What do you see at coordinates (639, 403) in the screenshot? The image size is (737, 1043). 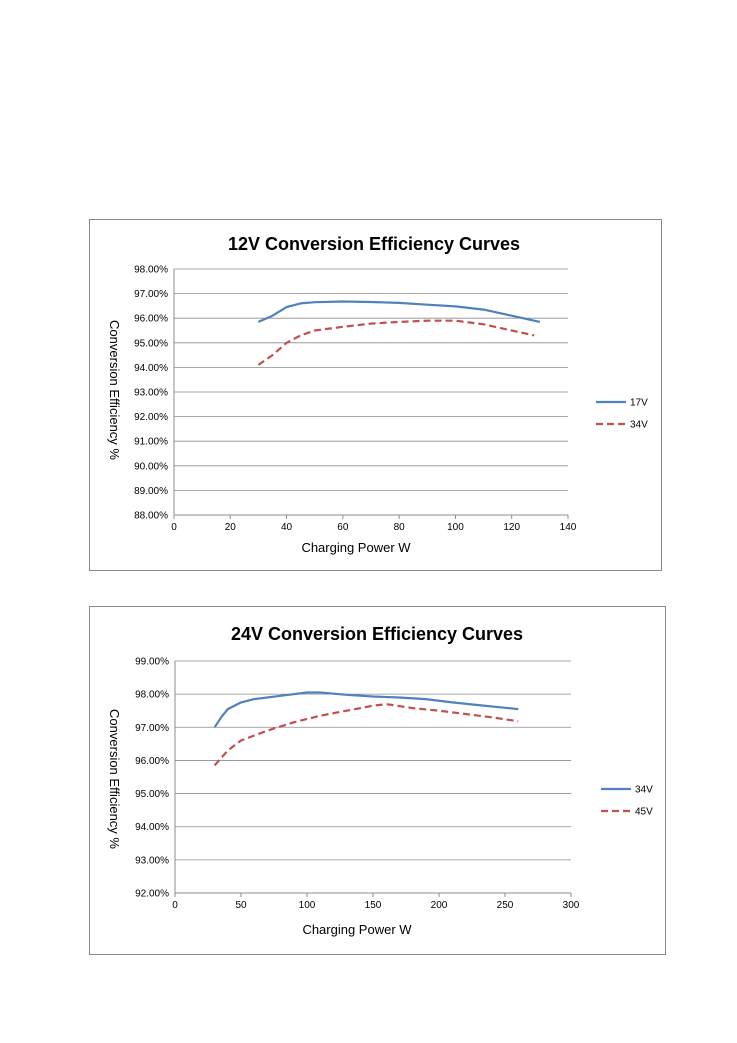 I see `legend-label: 17V` at bounding box center [639, 403].